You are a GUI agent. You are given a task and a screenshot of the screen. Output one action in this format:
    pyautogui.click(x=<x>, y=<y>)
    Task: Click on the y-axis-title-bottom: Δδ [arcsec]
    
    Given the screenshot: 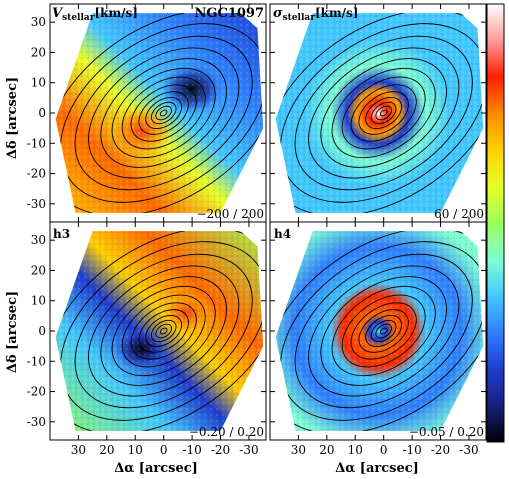 What is the action you would take?
    pyautogui.click(x=12, y=332)
    